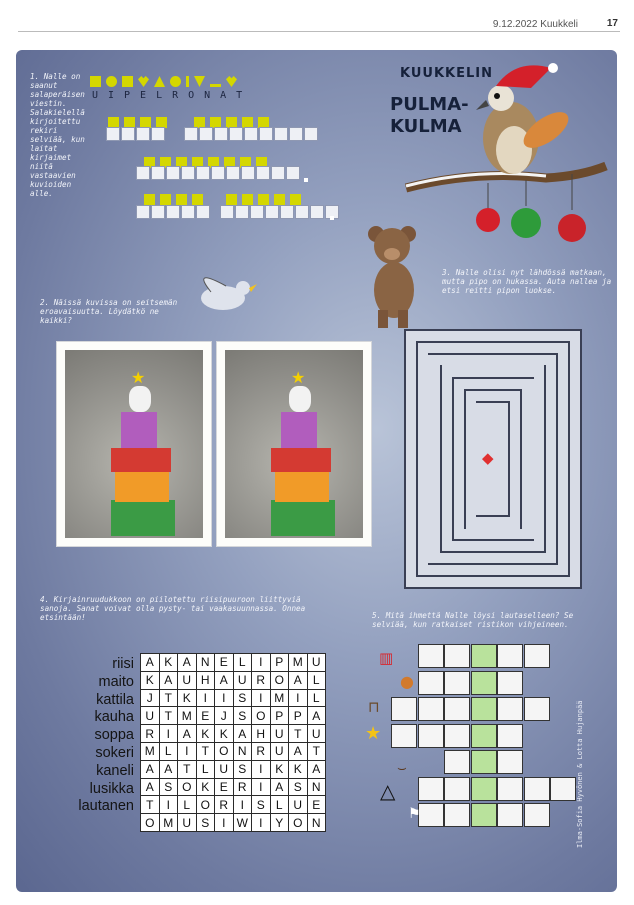  What do you see at coordinates (294, 444) in the screenshot?
I see `spot-difference-right: ★` at bounding box center [294, 444].